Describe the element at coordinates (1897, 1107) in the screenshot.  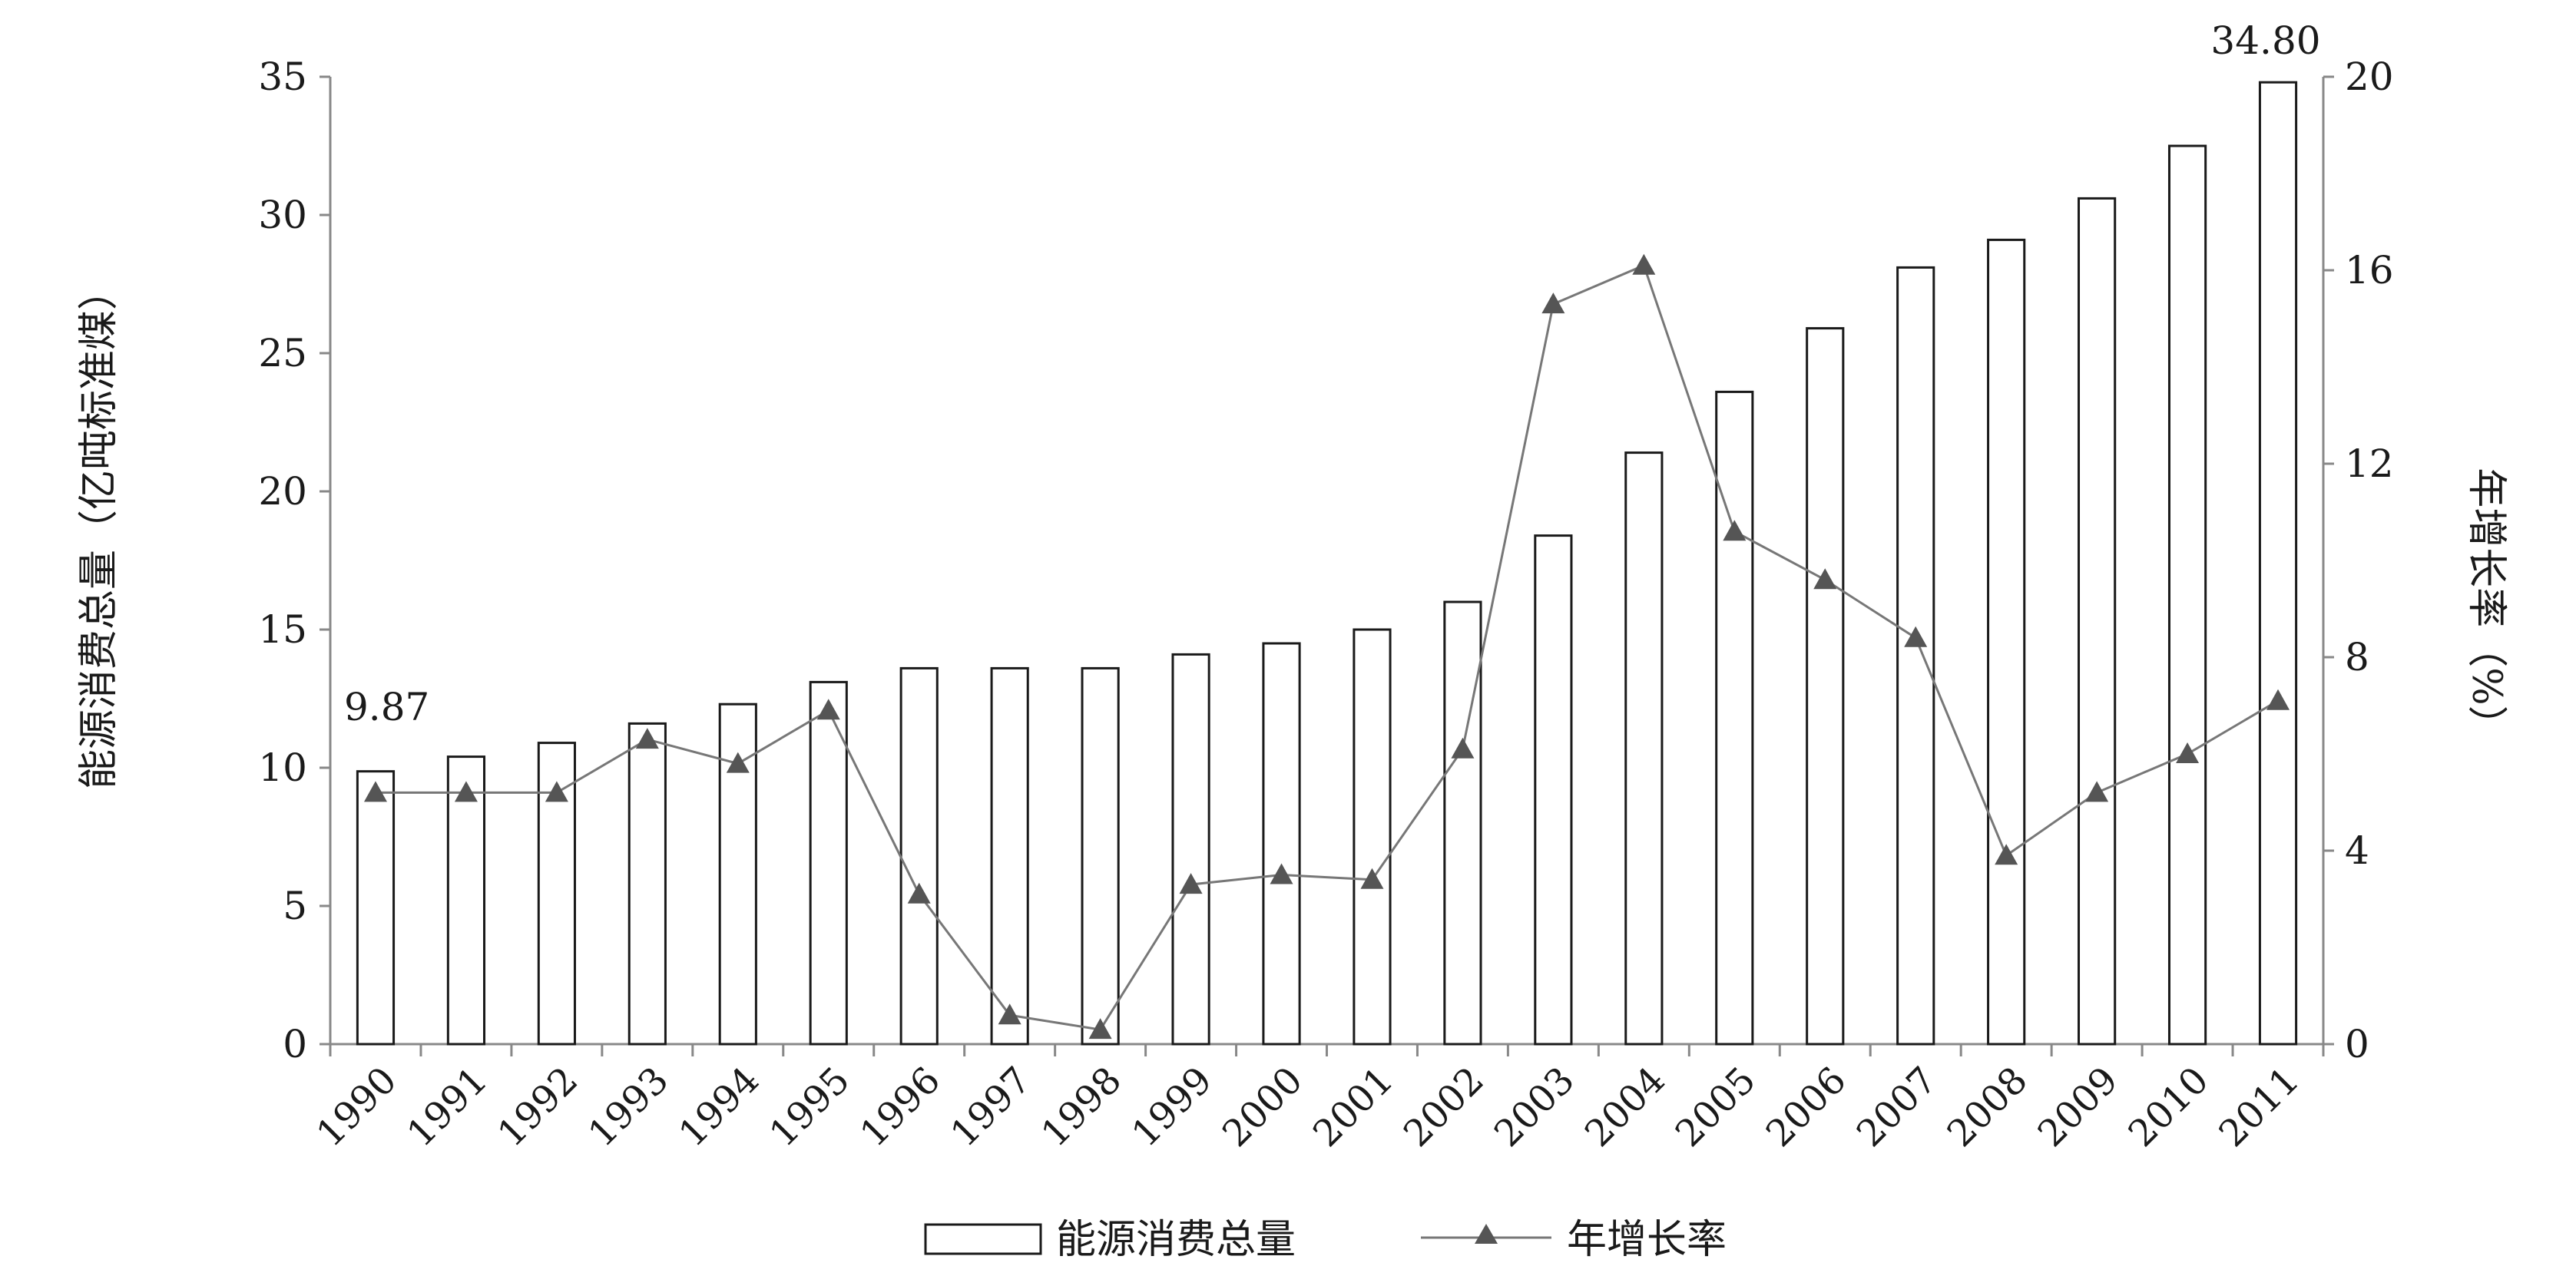
I see `x-tick-label-2007: 2007` at that location.